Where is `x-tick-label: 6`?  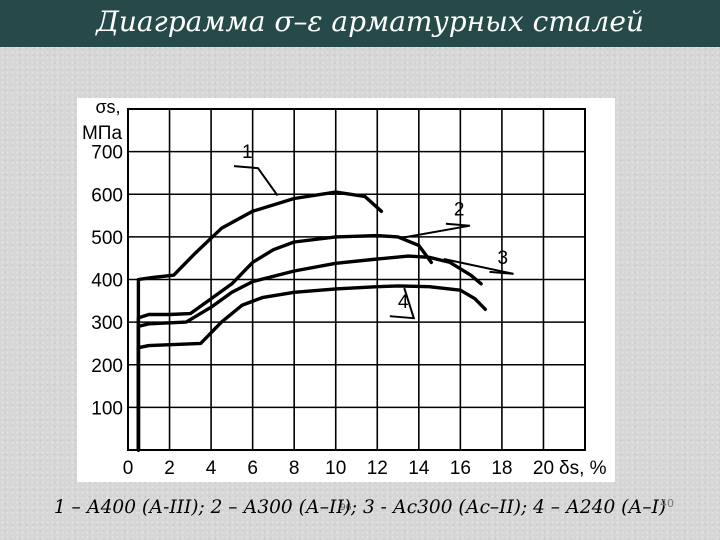
x-tick-label: 6 is located at coordinates (252, 468).